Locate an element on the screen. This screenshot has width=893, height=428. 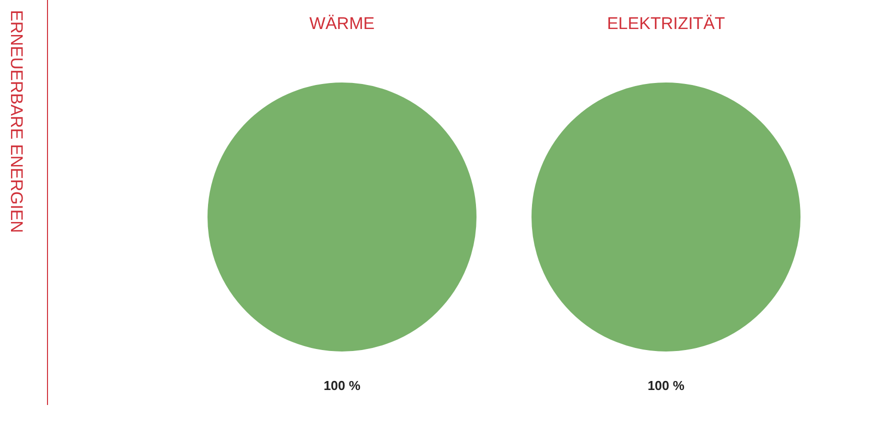
chart-title: ELEKTRIZITÄT is located at coordinates (666, 23).